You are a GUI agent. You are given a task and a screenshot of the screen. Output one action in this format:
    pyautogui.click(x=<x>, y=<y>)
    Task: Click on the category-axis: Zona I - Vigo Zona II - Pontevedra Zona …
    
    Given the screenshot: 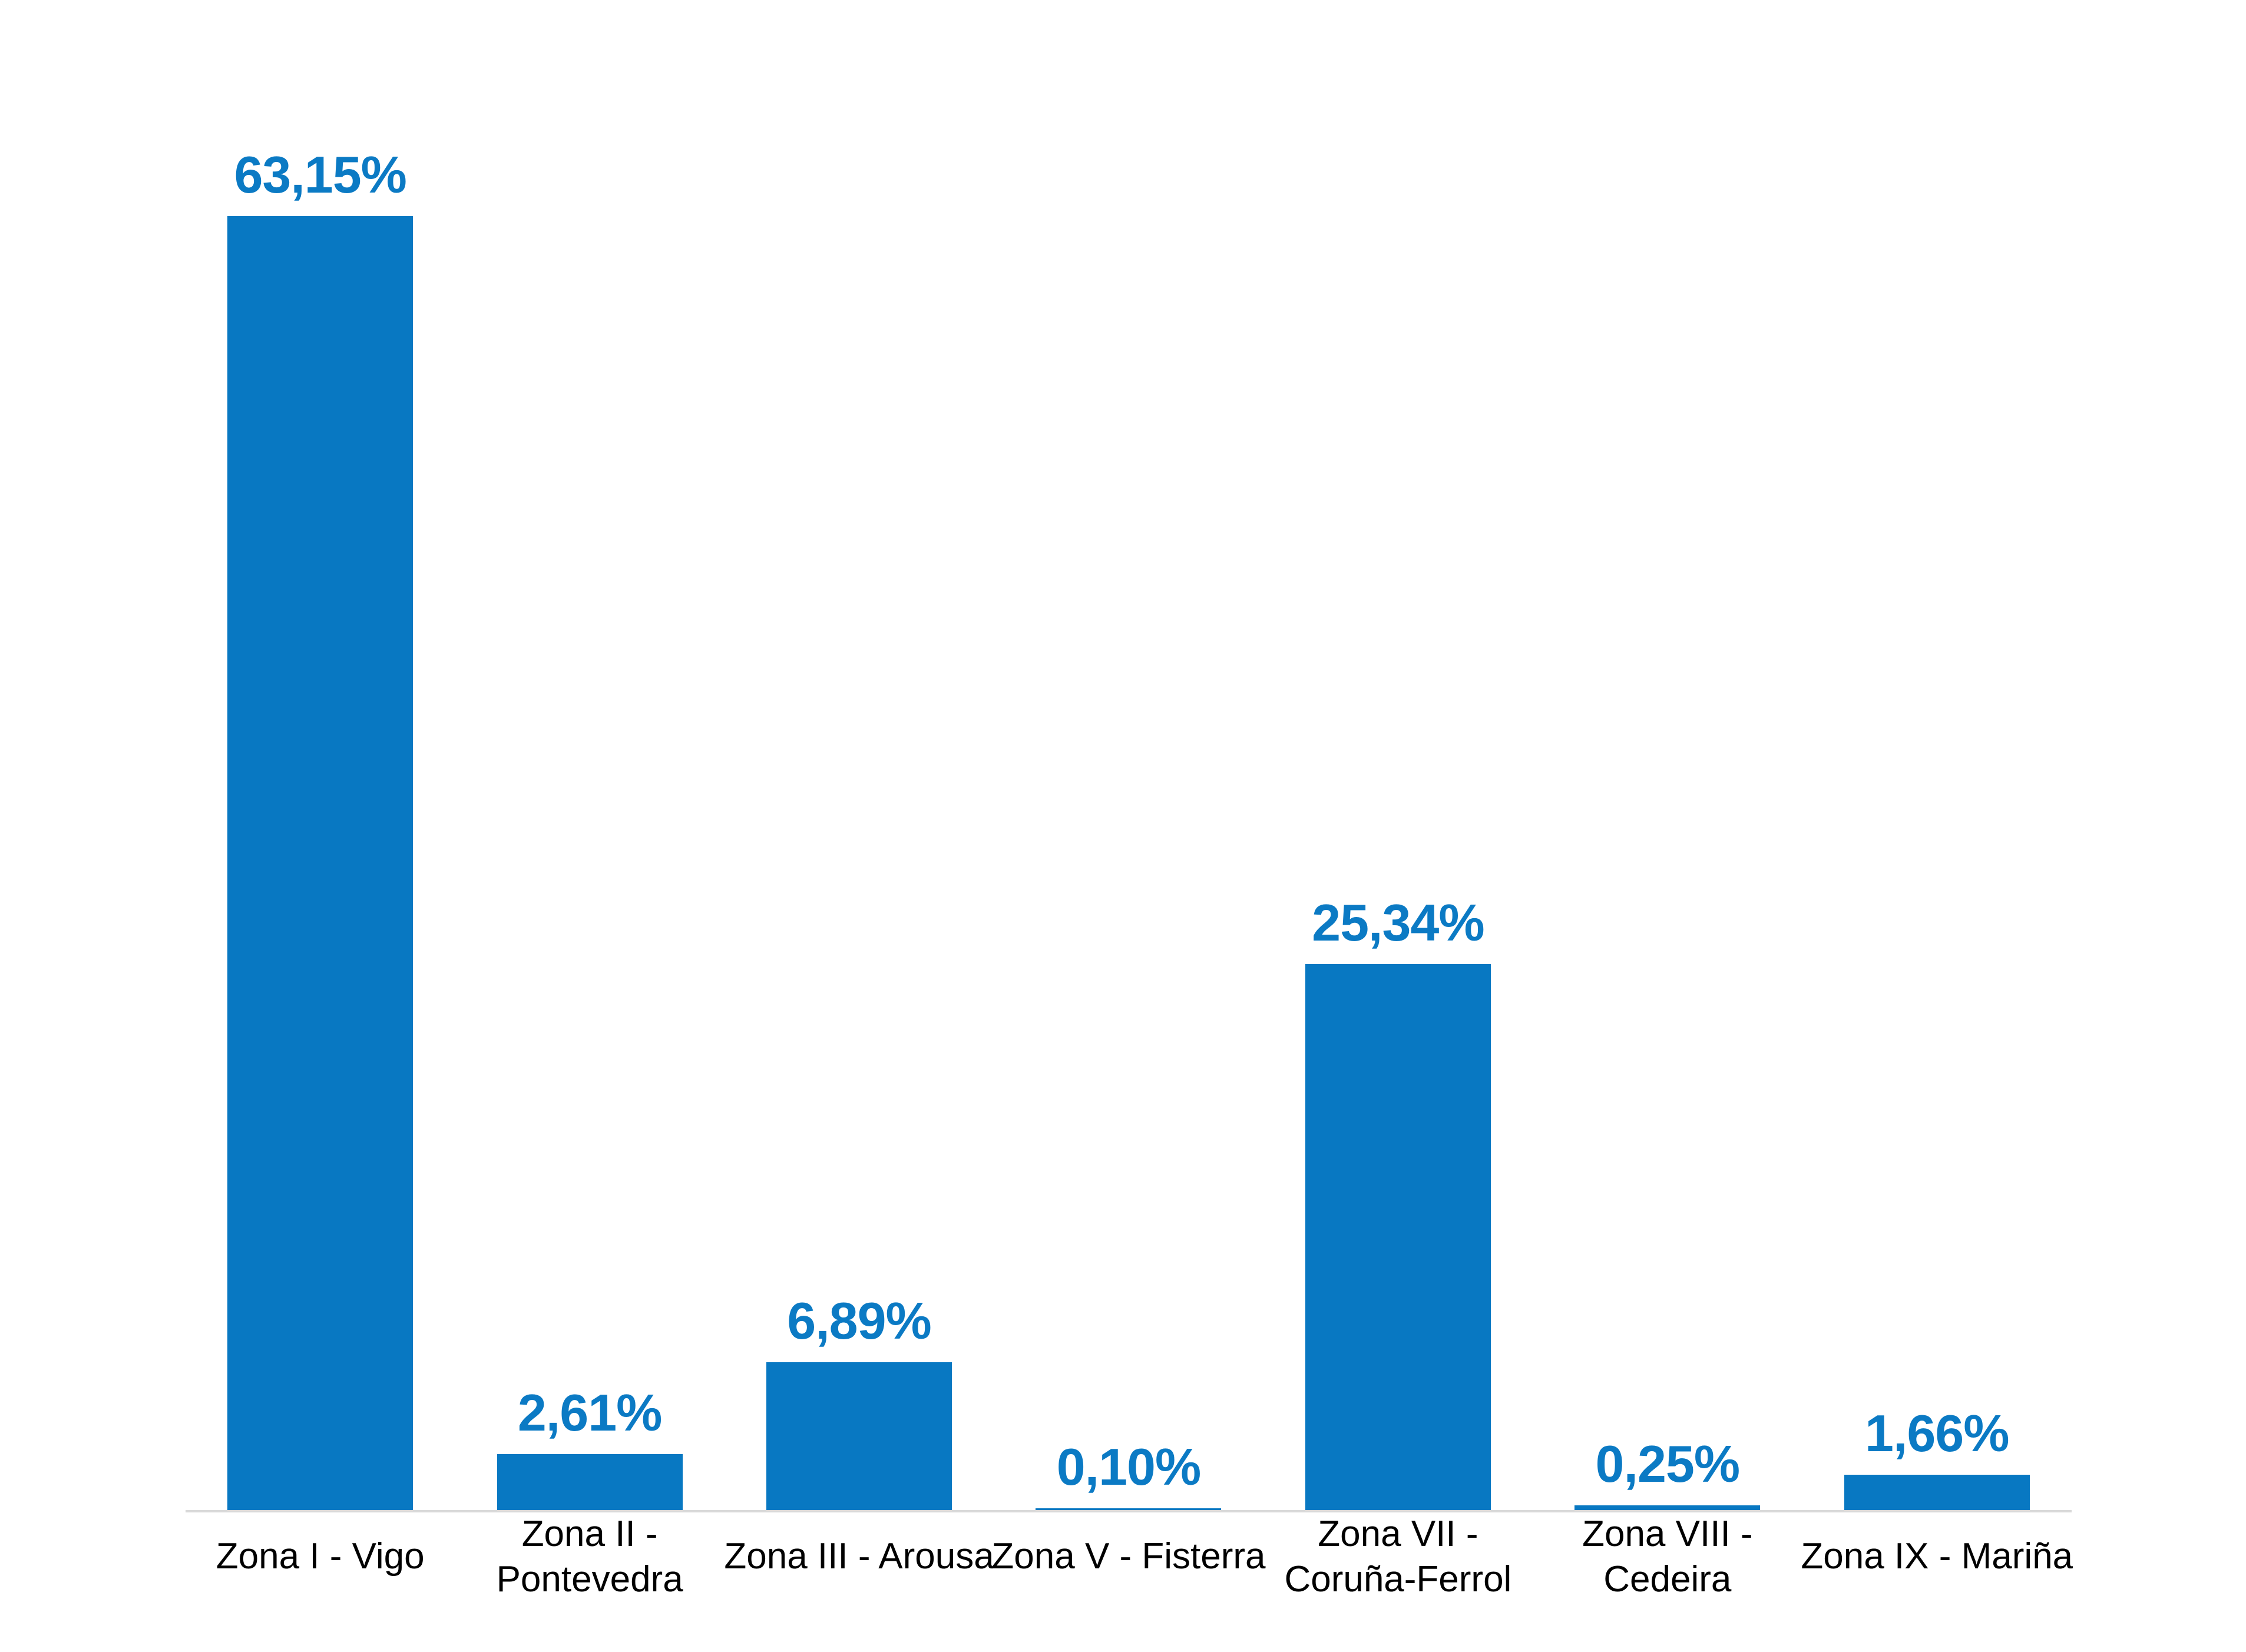 What is the action you would take?
    pyautogui.click(x=1129, y=1557)
    